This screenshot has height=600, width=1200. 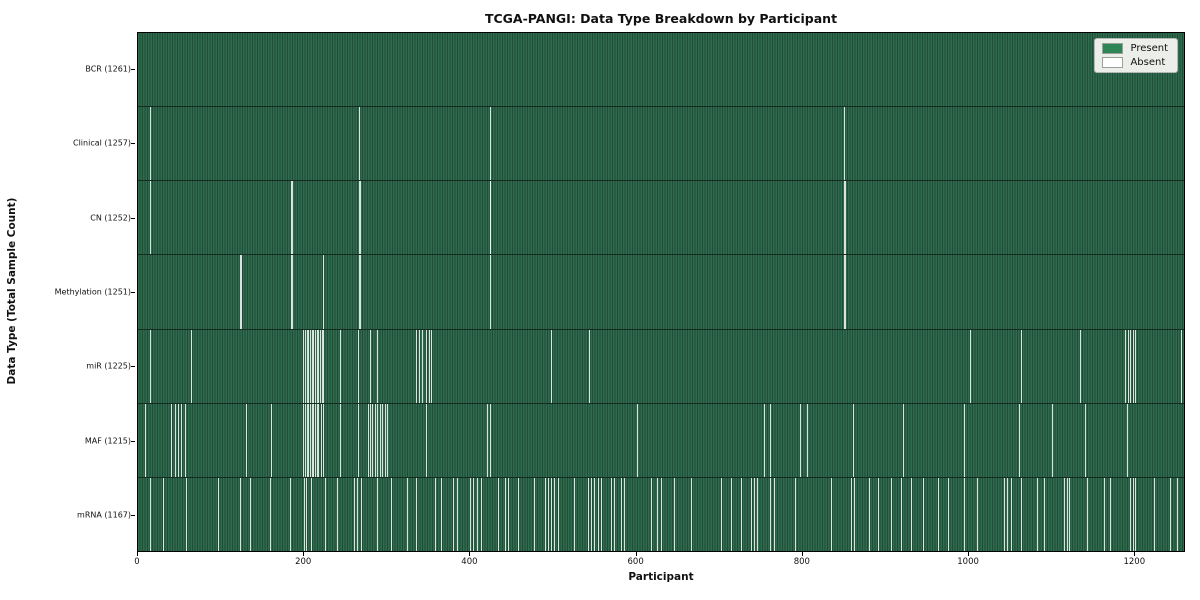 I want to click on y-tick-label: MAF (1215), so click(x=107, y=441).